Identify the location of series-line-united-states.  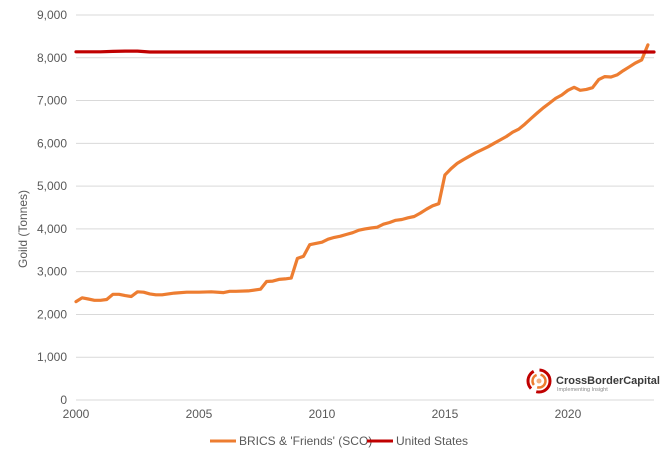
(365, 51).